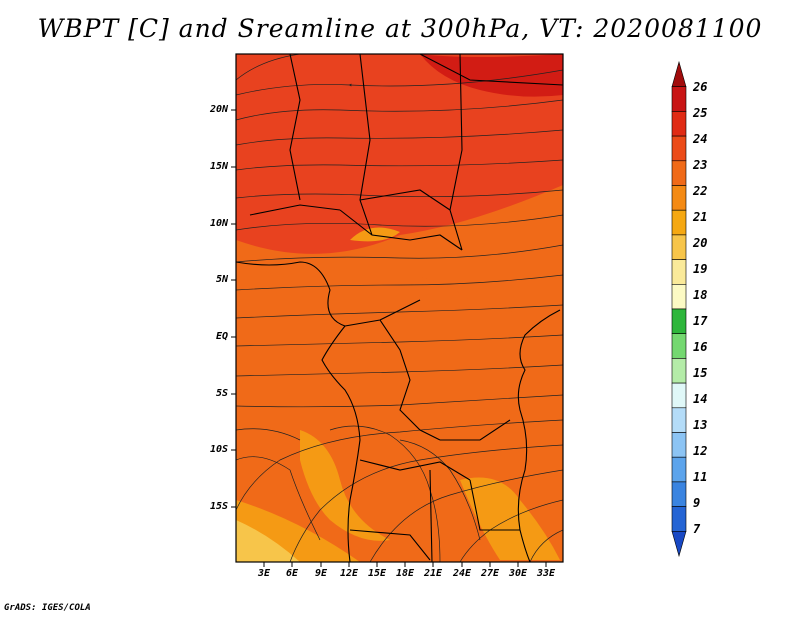 The height and width of the screenshot is (618, 800). What do you see at coordinates (462, 573) in the screenshot?
I see `lon-label-24e: 24E` at bounding box center [462, 573].